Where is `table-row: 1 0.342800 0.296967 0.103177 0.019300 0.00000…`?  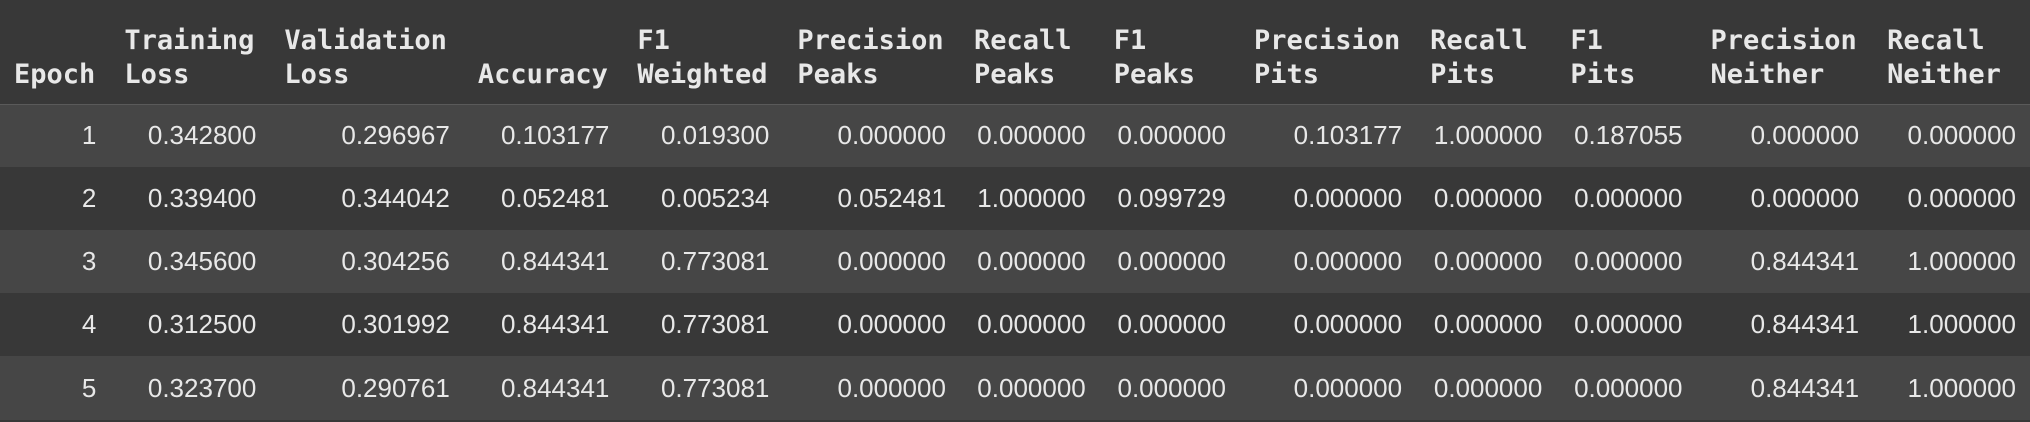
table-row: 1 0.342800 0.296967 0.103177 0.019300 0.00000… is located at coordinates (1015, 135).